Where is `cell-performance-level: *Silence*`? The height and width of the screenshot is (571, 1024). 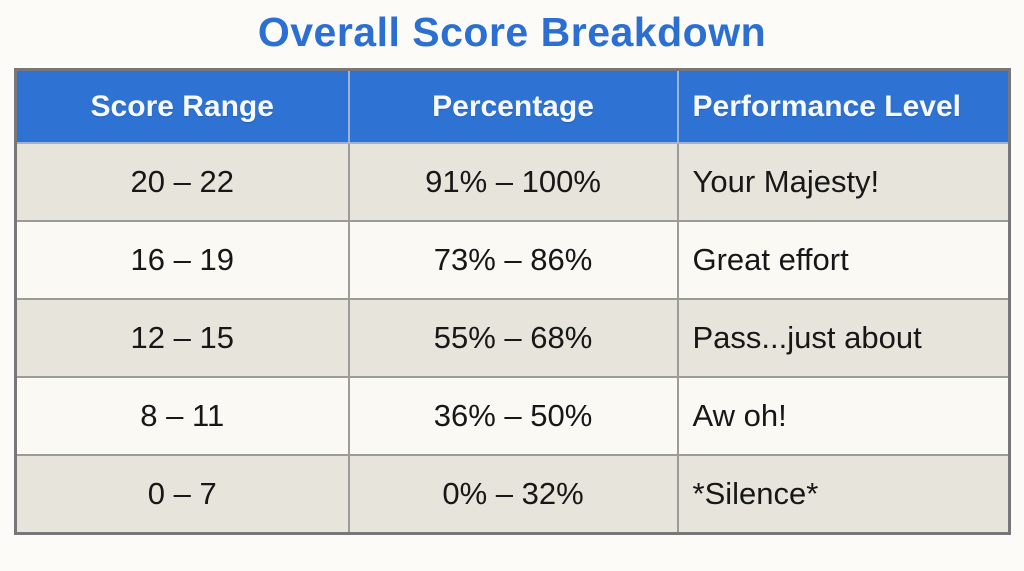
cell-performance-level: *Silence* is located at coordinates (843, 494).